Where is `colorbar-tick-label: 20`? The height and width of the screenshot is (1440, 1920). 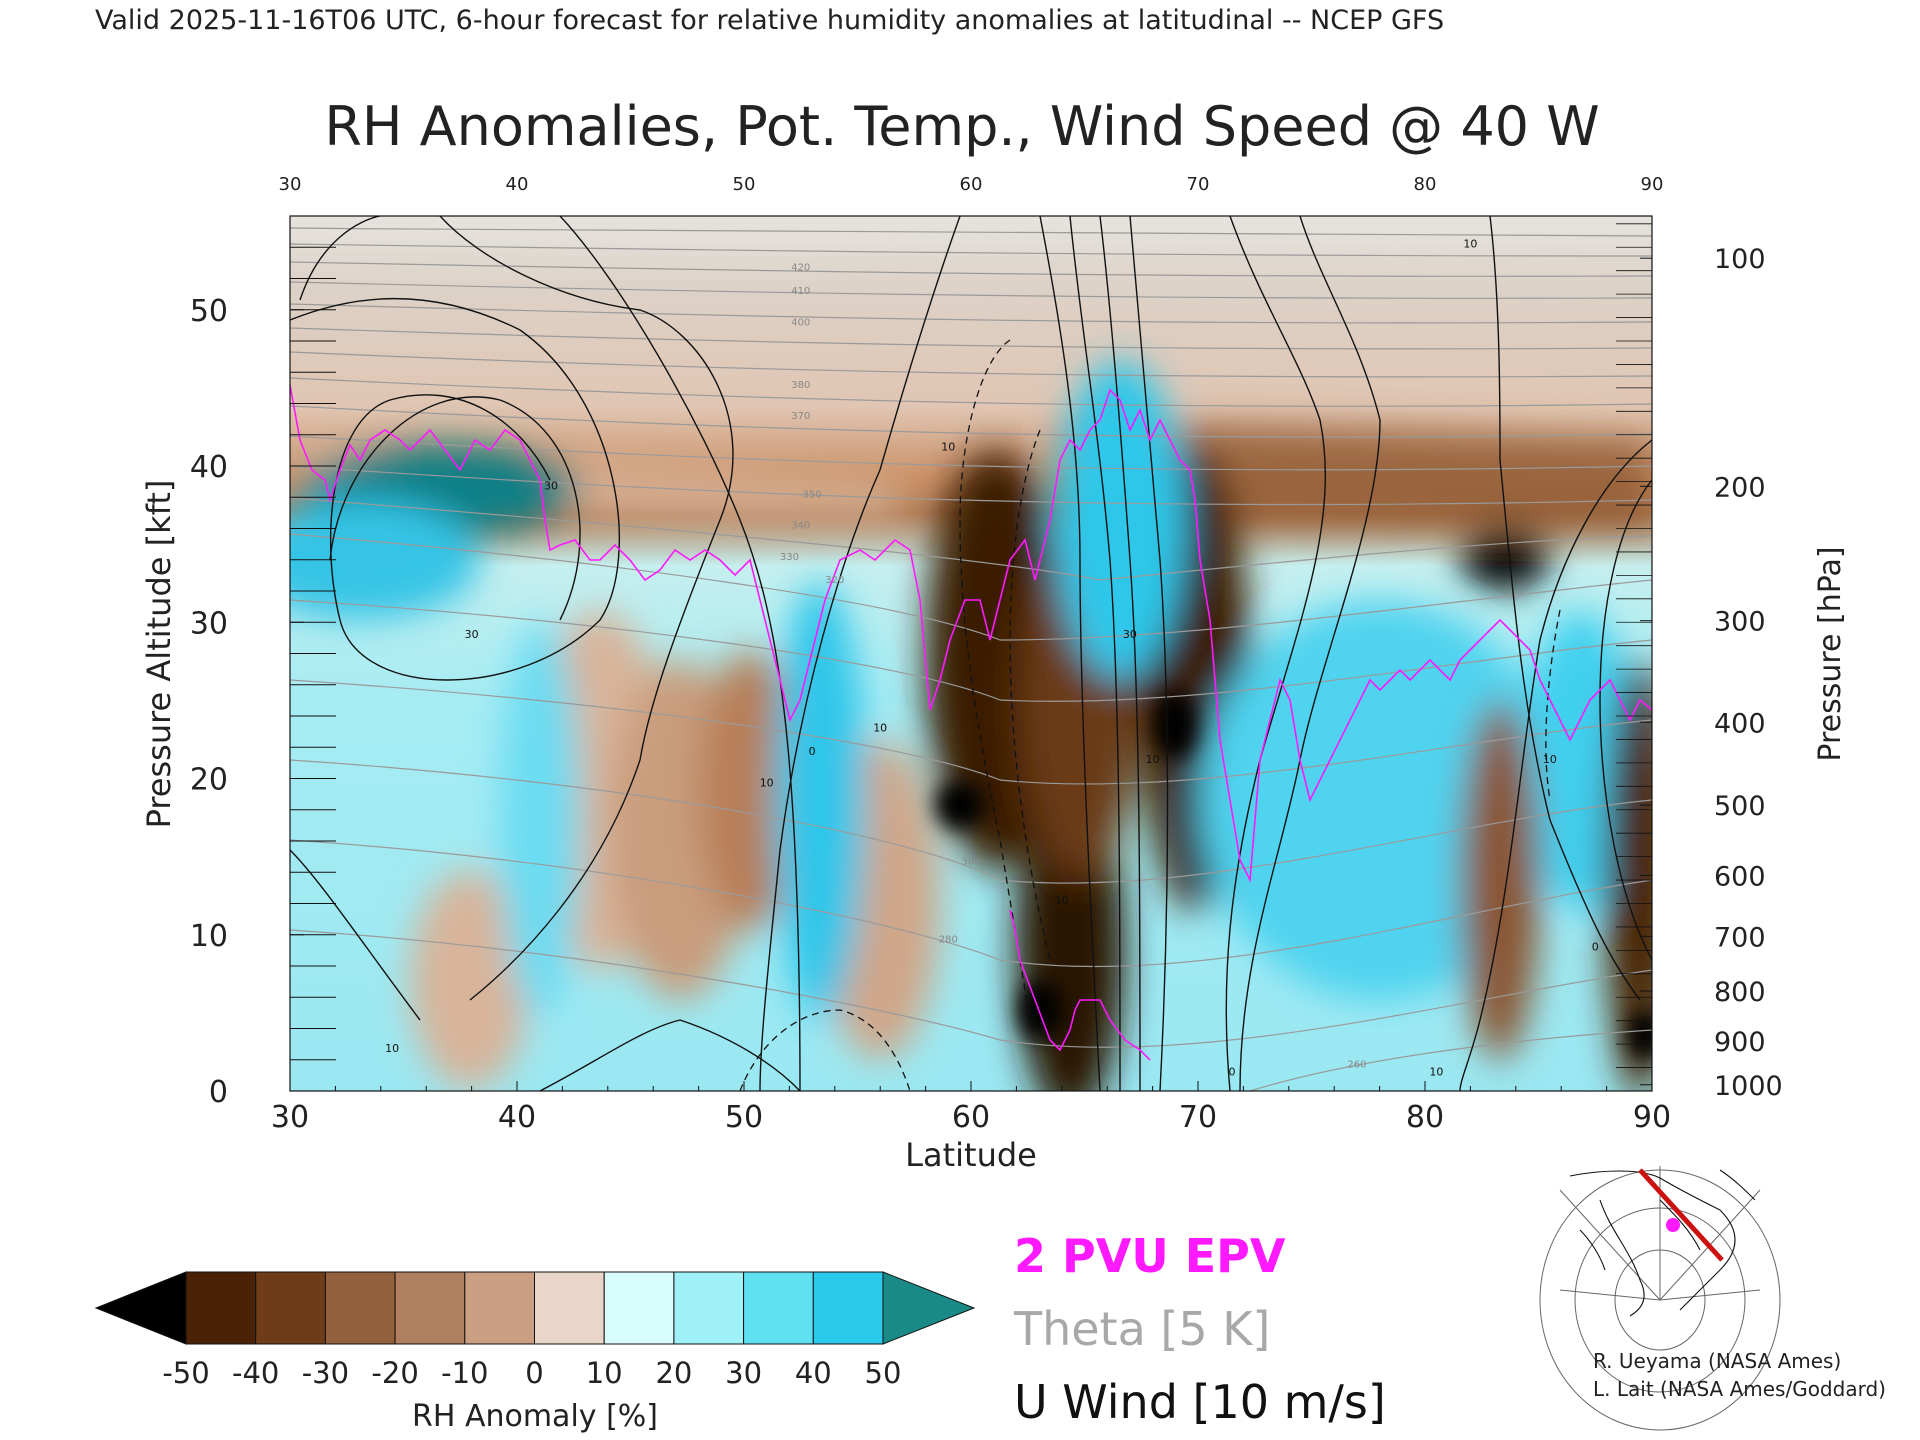
colorbar-tick-label: 20 is located at coordinates (673, 1373).